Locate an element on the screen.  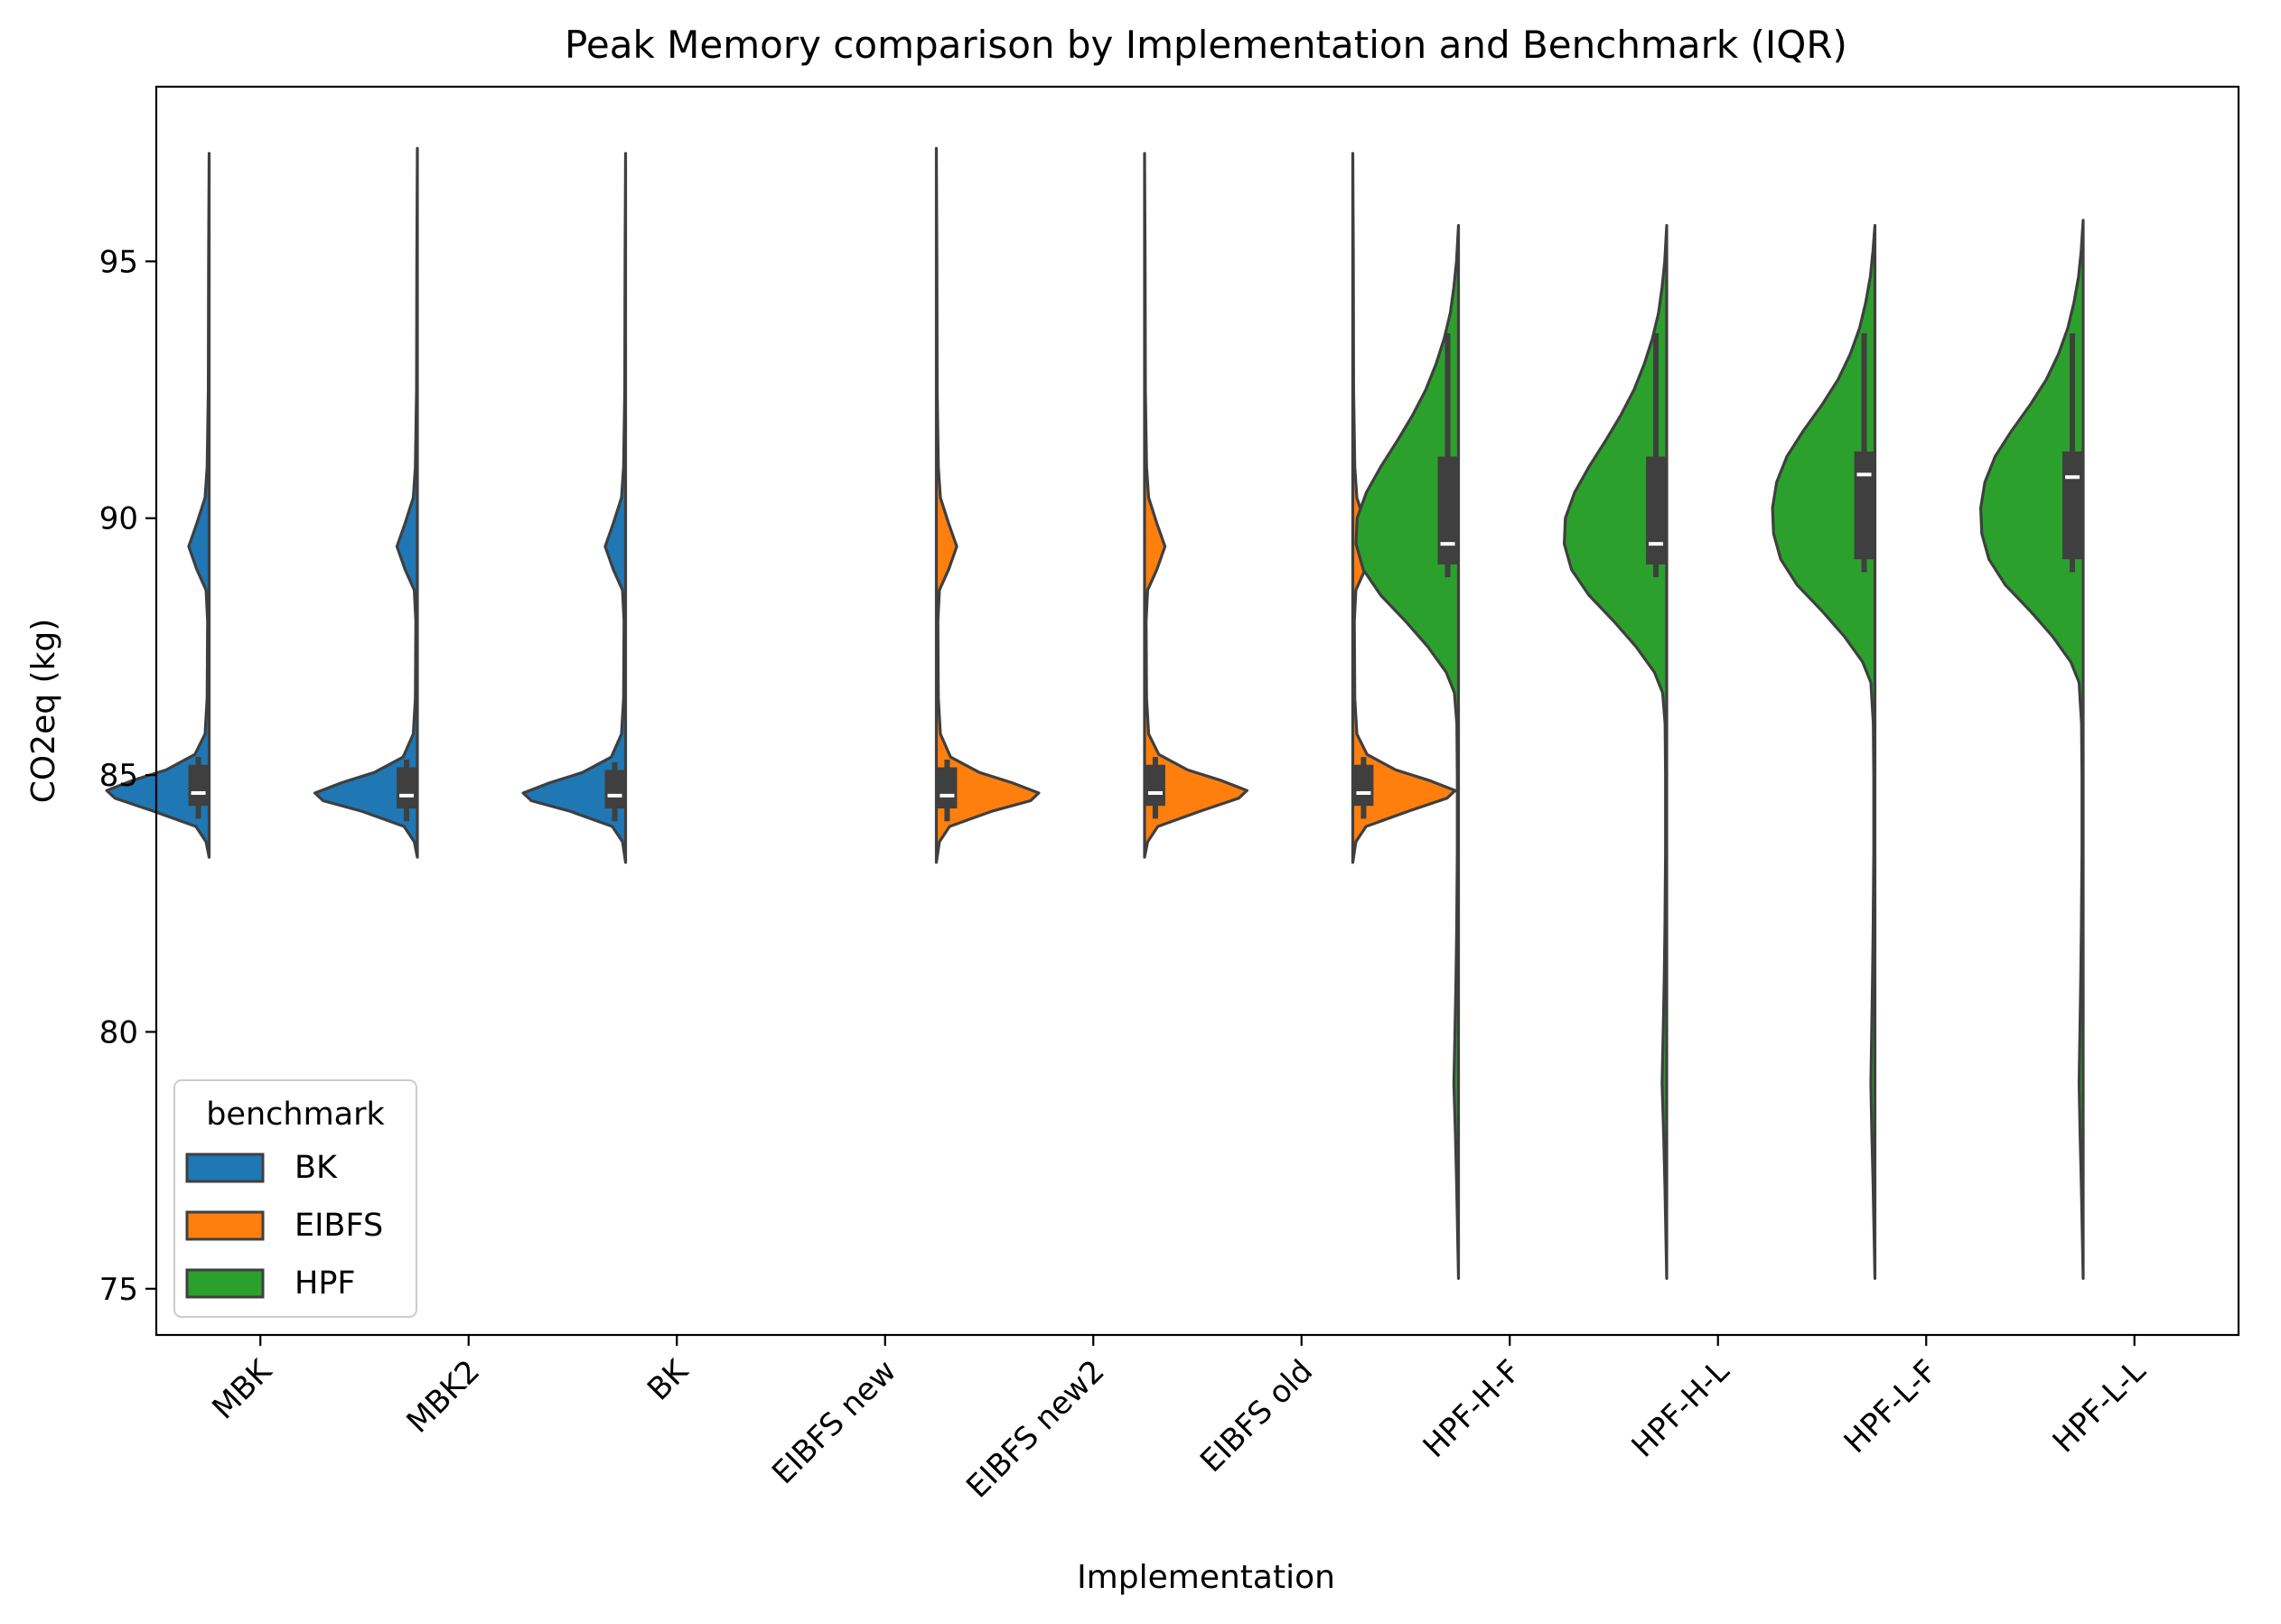
legend-label: BK is located at coordinates (316, 1168).